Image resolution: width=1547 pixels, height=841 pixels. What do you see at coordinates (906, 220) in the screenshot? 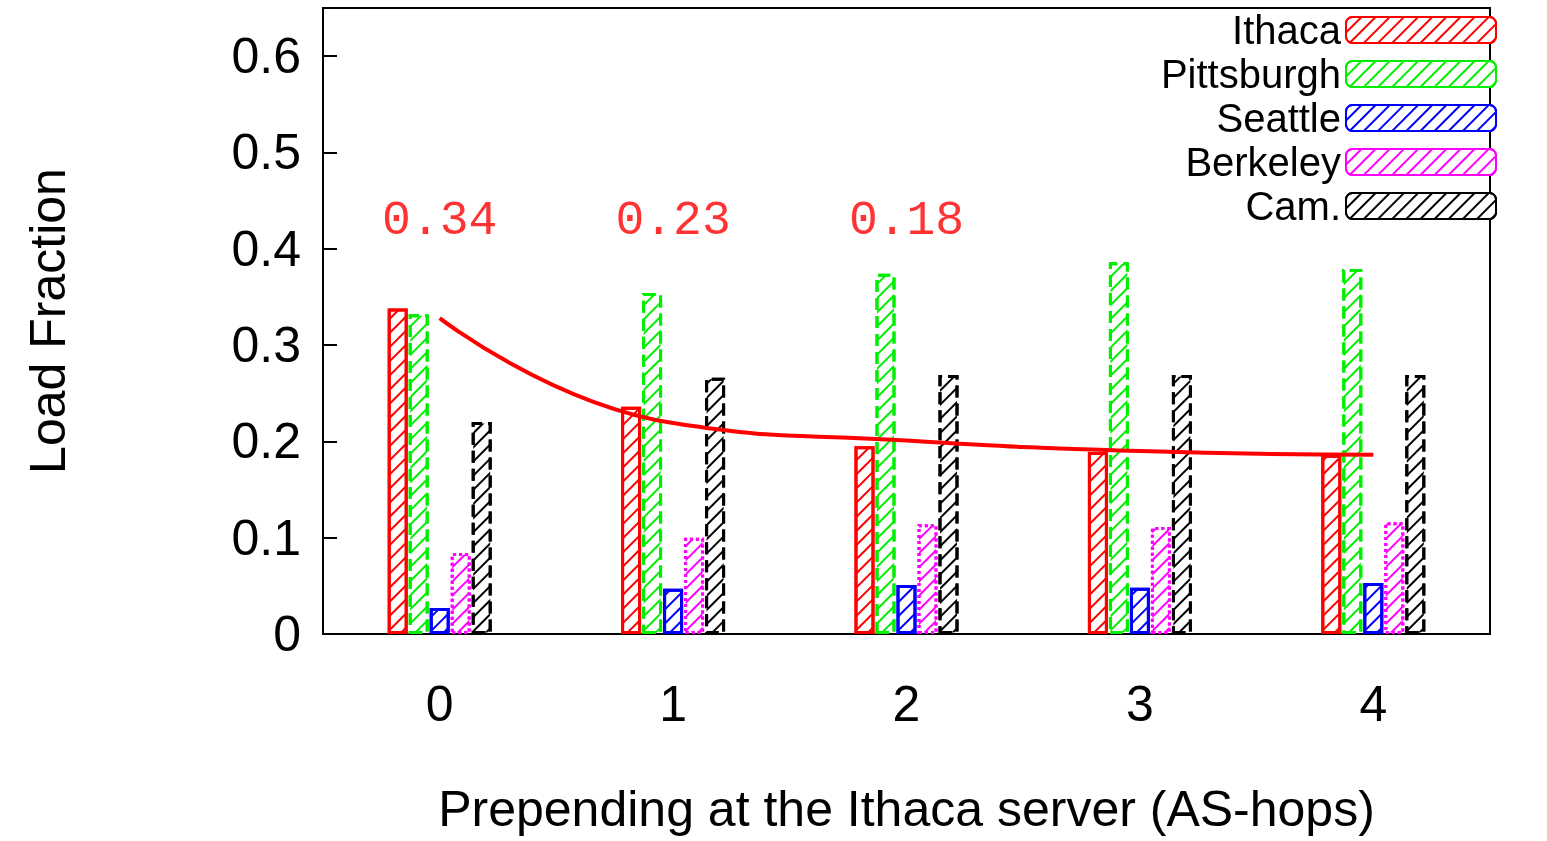
I see `annotation: 0.18` at bounding box center [906, 220].